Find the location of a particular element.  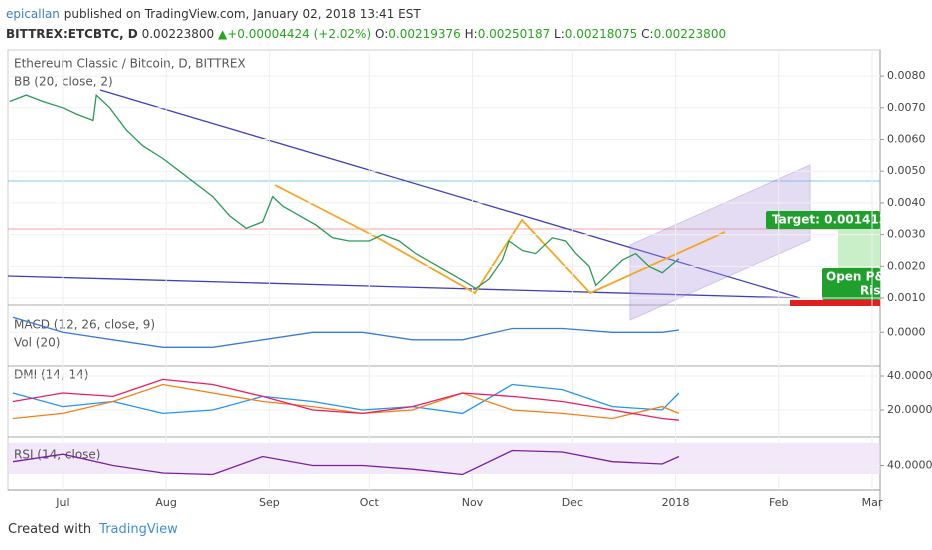

y-tick-label: 0.0010 is located at coordinates (906, 297).